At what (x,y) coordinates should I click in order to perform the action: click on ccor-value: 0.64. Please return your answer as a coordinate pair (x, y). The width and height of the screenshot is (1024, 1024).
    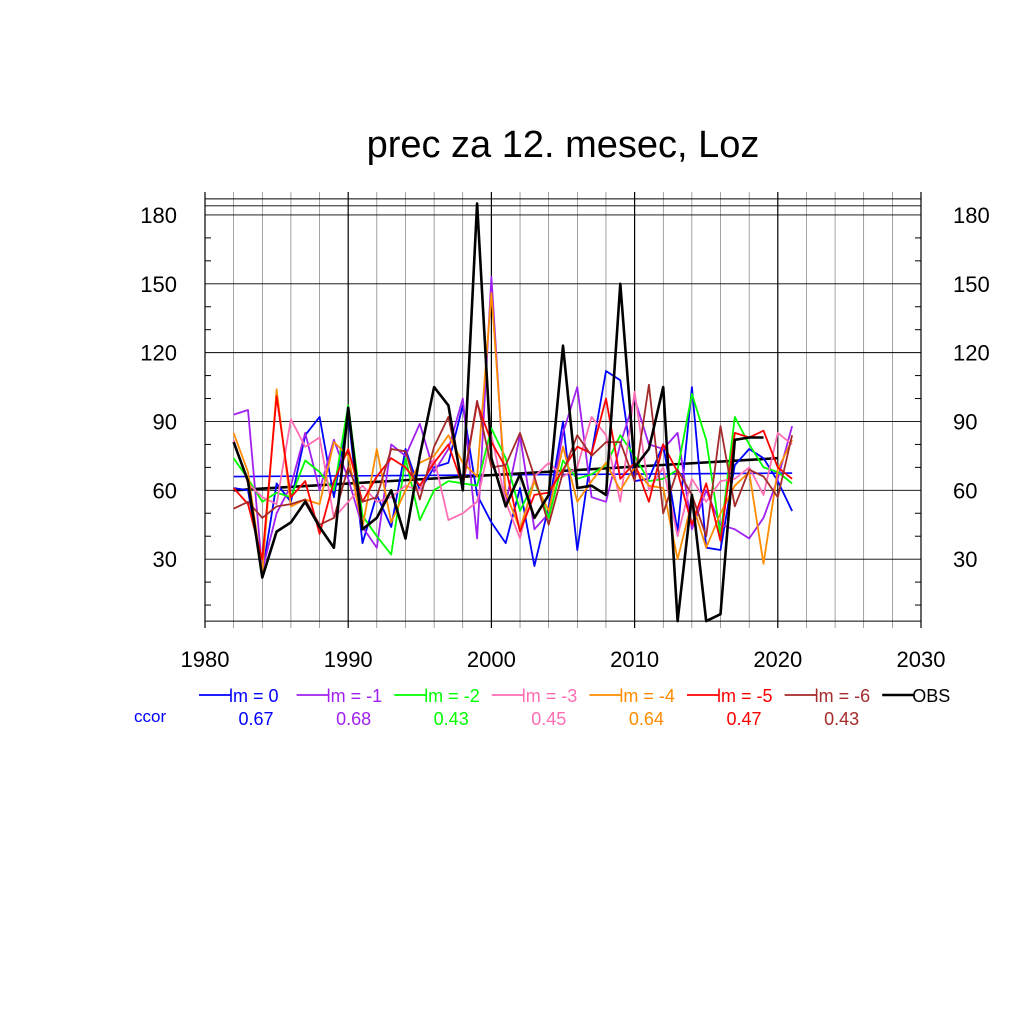
    Looking at the image, I should click on (646, 719).